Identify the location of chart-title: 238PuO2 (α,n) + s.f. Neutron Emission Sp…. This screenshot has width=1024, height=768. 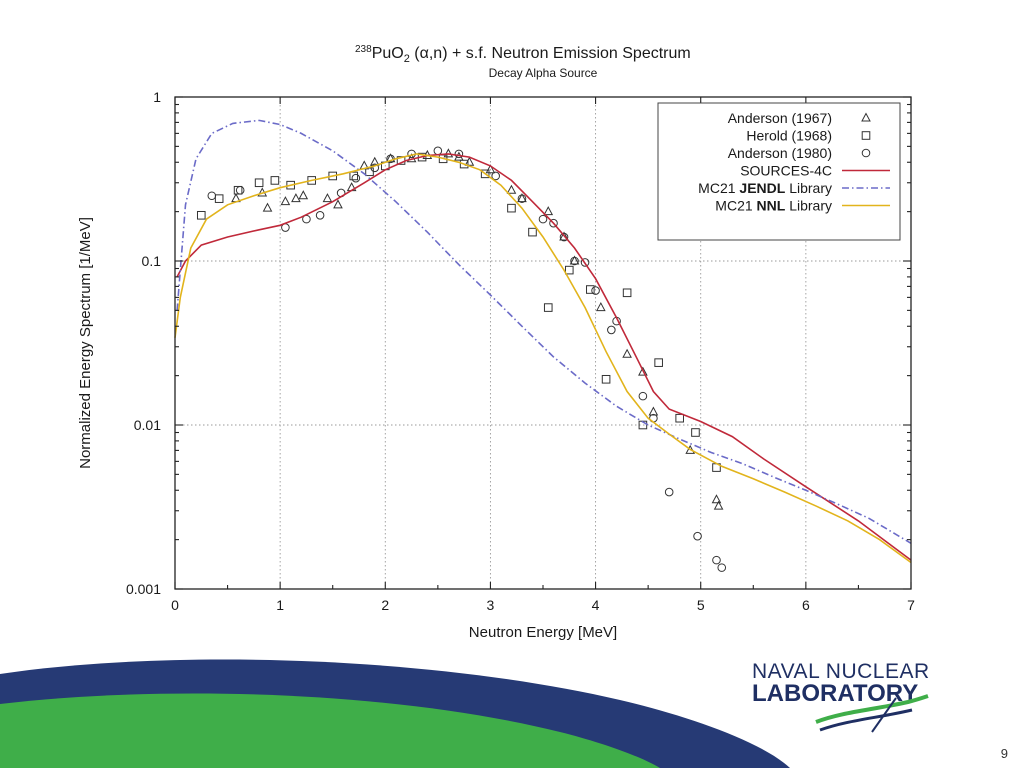
(523, 54).